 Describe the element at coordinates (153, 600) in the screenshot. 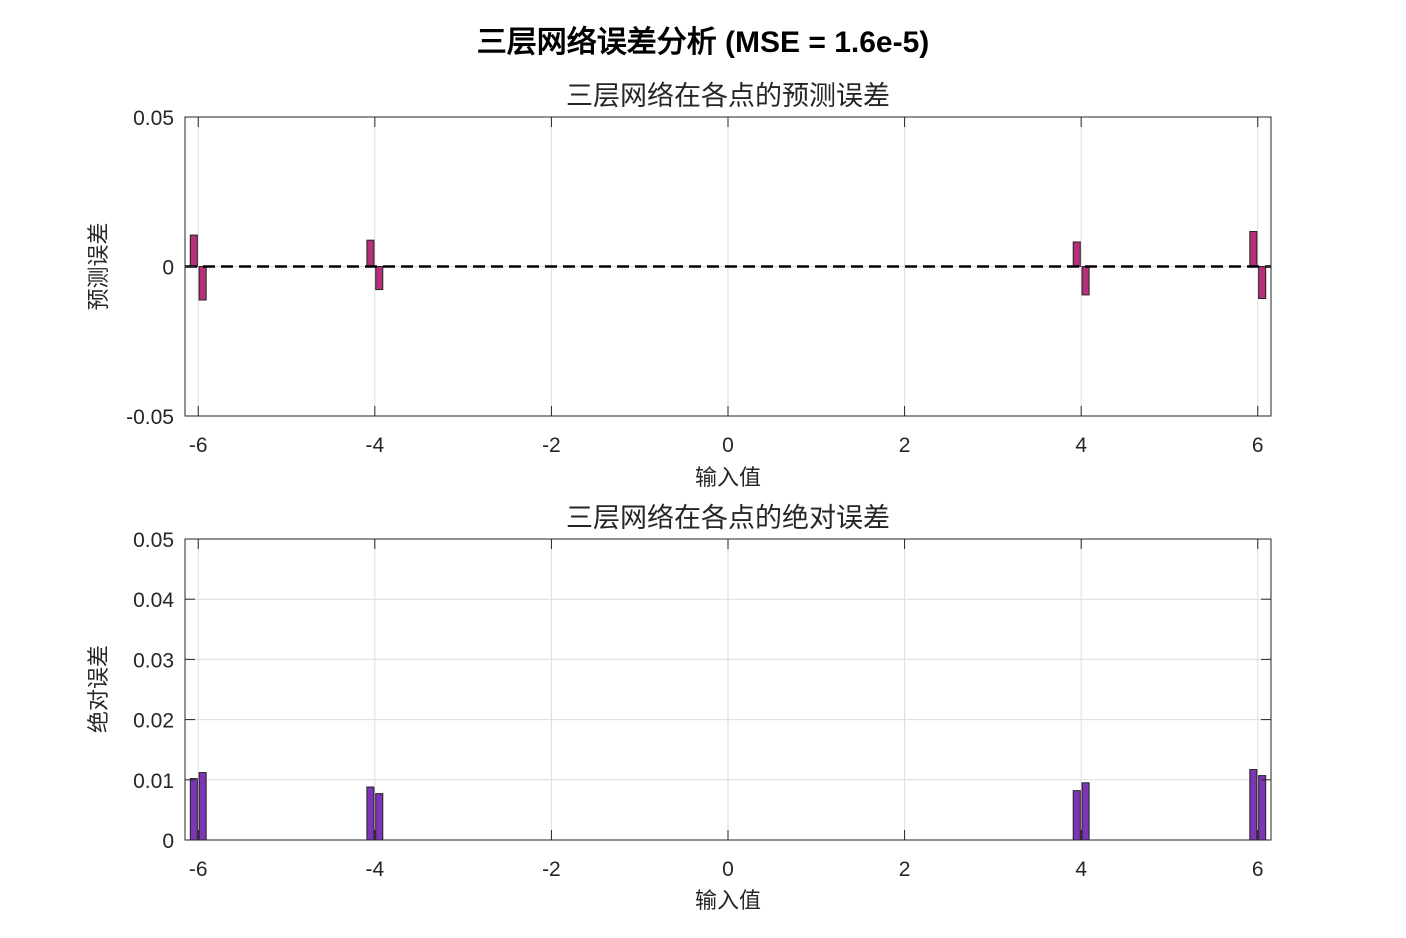

I see `y-tick-label: 0.04` at that location.